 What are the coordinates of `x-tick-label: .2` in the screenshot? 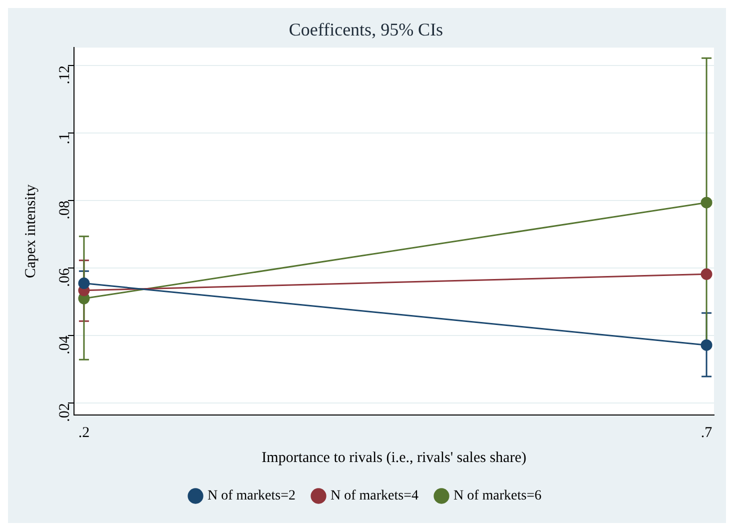 It's located at (84, 432).